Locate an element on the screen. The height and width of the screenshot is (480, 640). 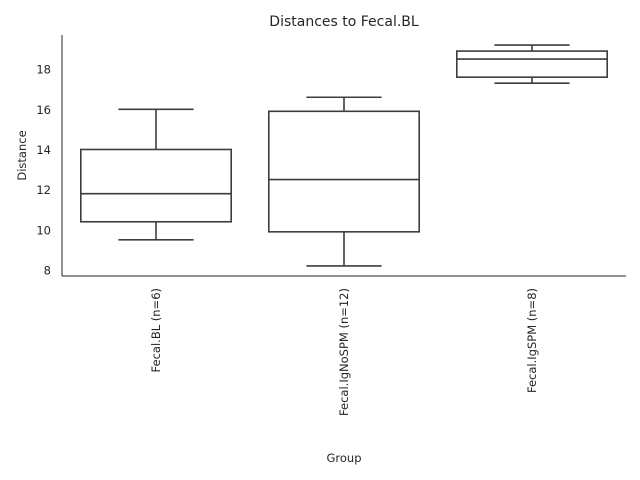
x-tick-label: Fecal.BL (n=6) is located at coordinates (156, 330).